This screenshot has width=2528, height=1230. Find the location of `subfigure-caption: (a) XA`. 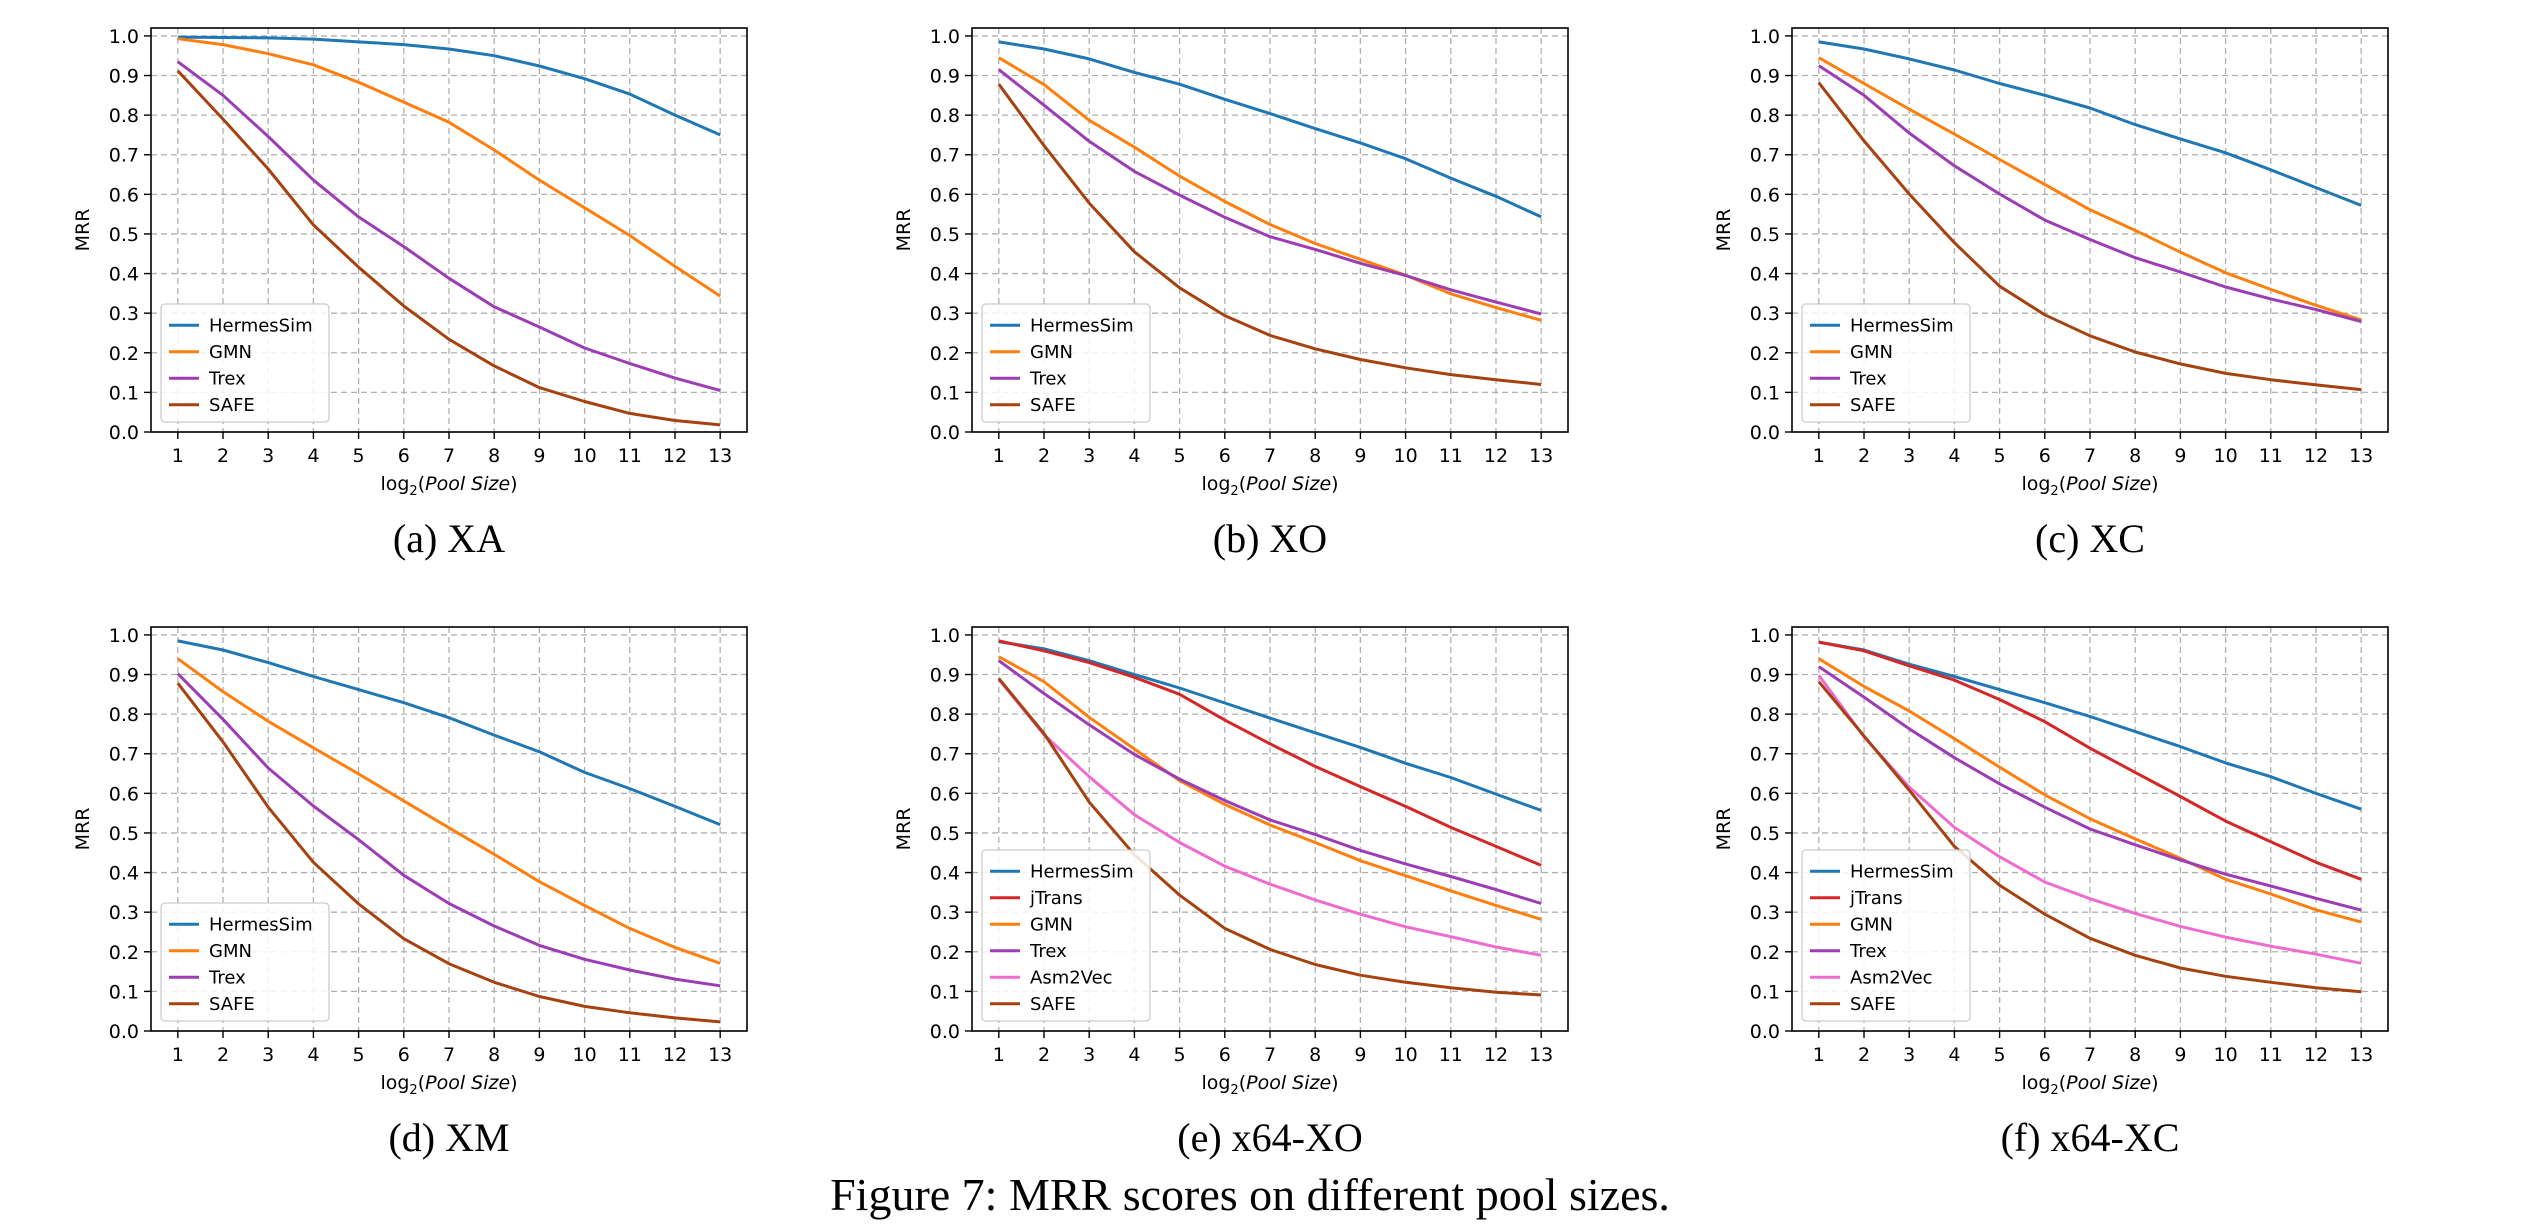

subfigure-caption: (a) XA is located at coordinates (449, 538).